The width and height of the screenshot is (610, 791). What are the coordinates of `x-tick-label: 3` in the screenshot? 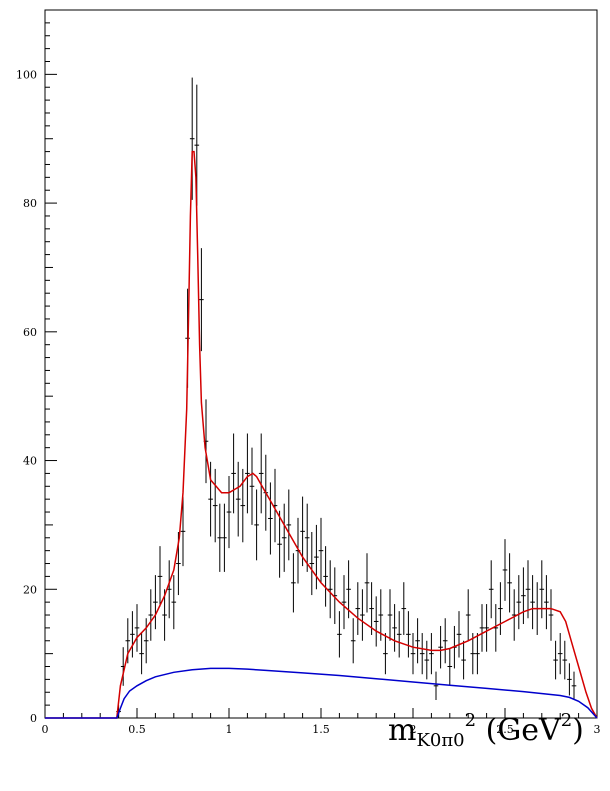 It's located at (597, 729).